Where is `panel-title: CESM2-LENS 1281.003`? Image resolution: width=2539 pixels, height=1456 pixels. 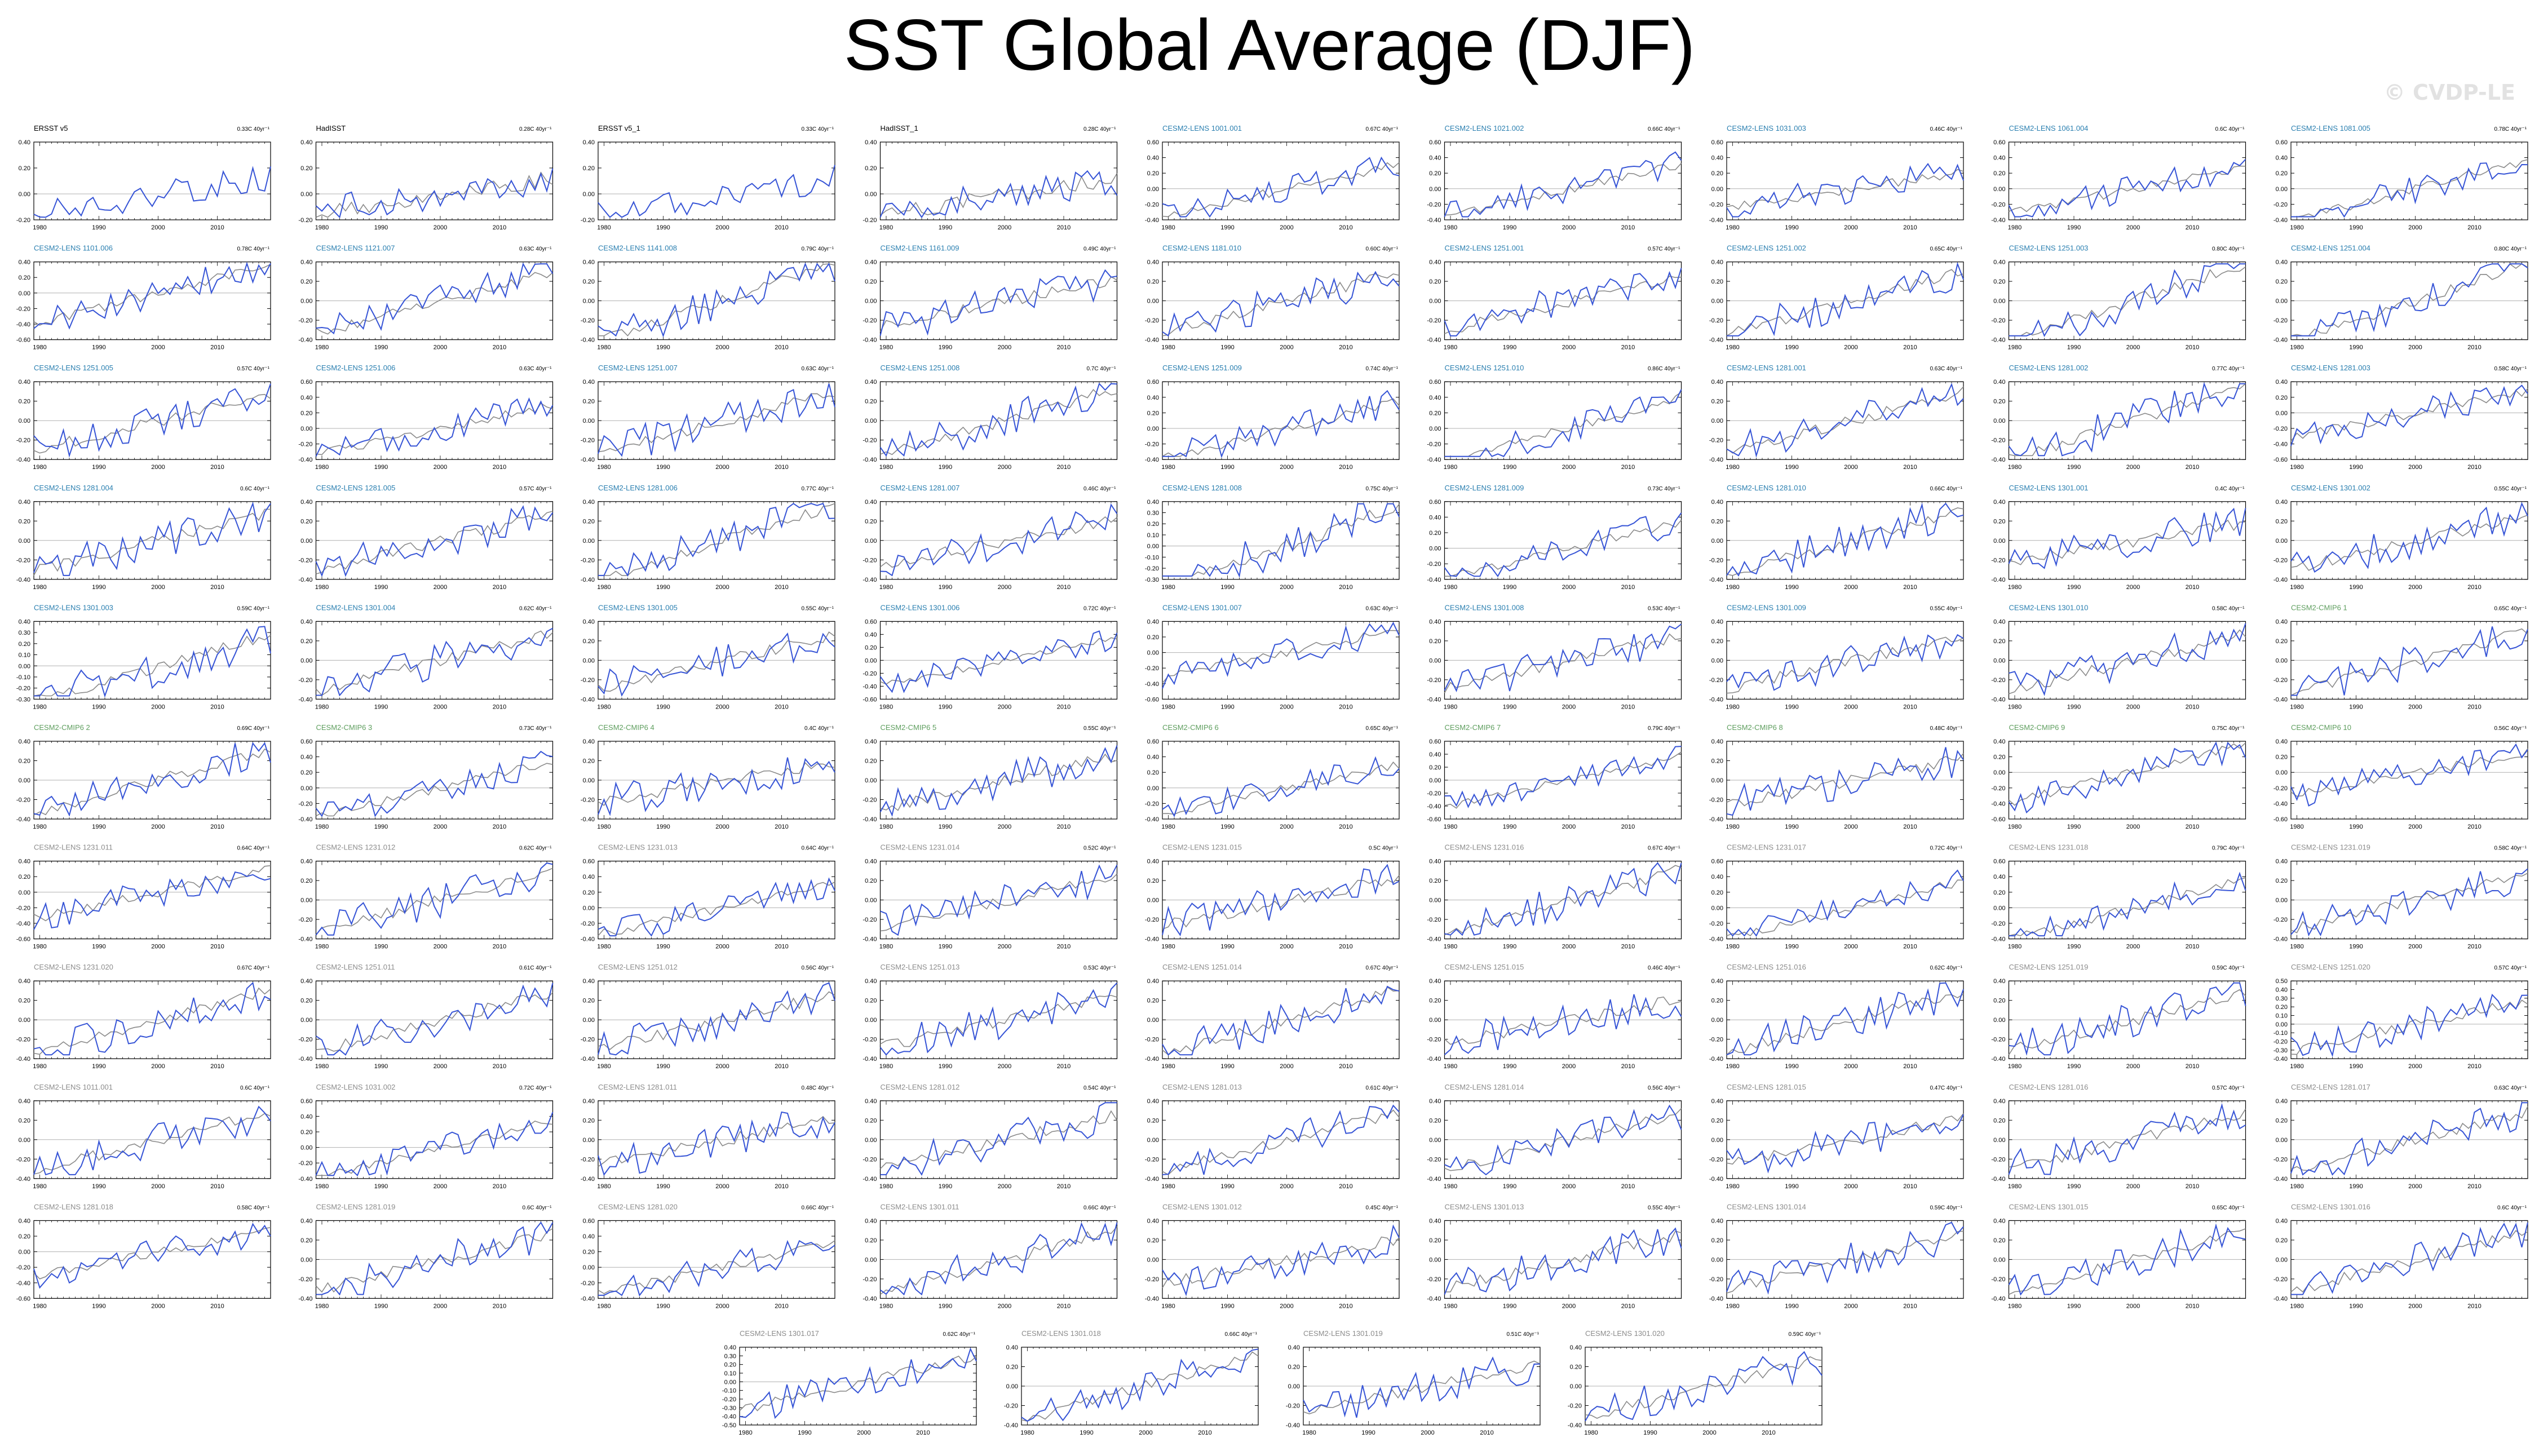
panel-title: CESM2-LENS 1281.003 is located at coordinates (2330, 368).